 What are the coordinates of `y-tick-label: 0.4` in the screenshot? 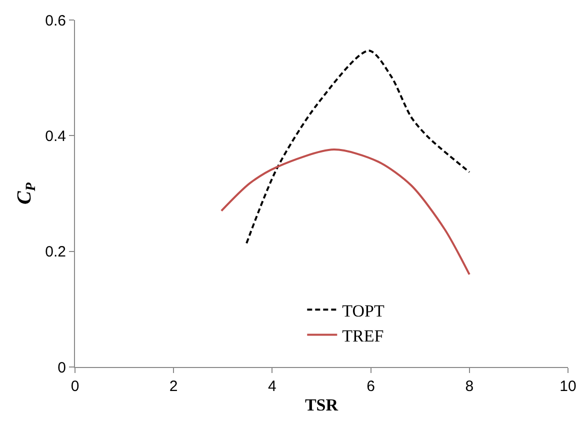 It's located at (55, 136).